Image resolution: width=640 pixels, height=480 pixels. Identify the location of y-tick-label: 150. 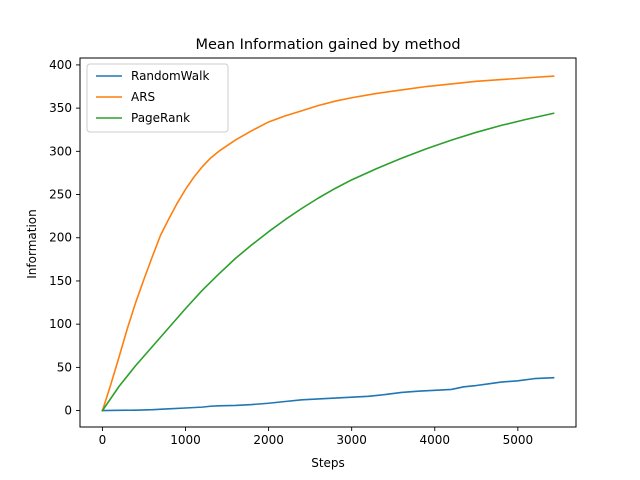
(60, 281).